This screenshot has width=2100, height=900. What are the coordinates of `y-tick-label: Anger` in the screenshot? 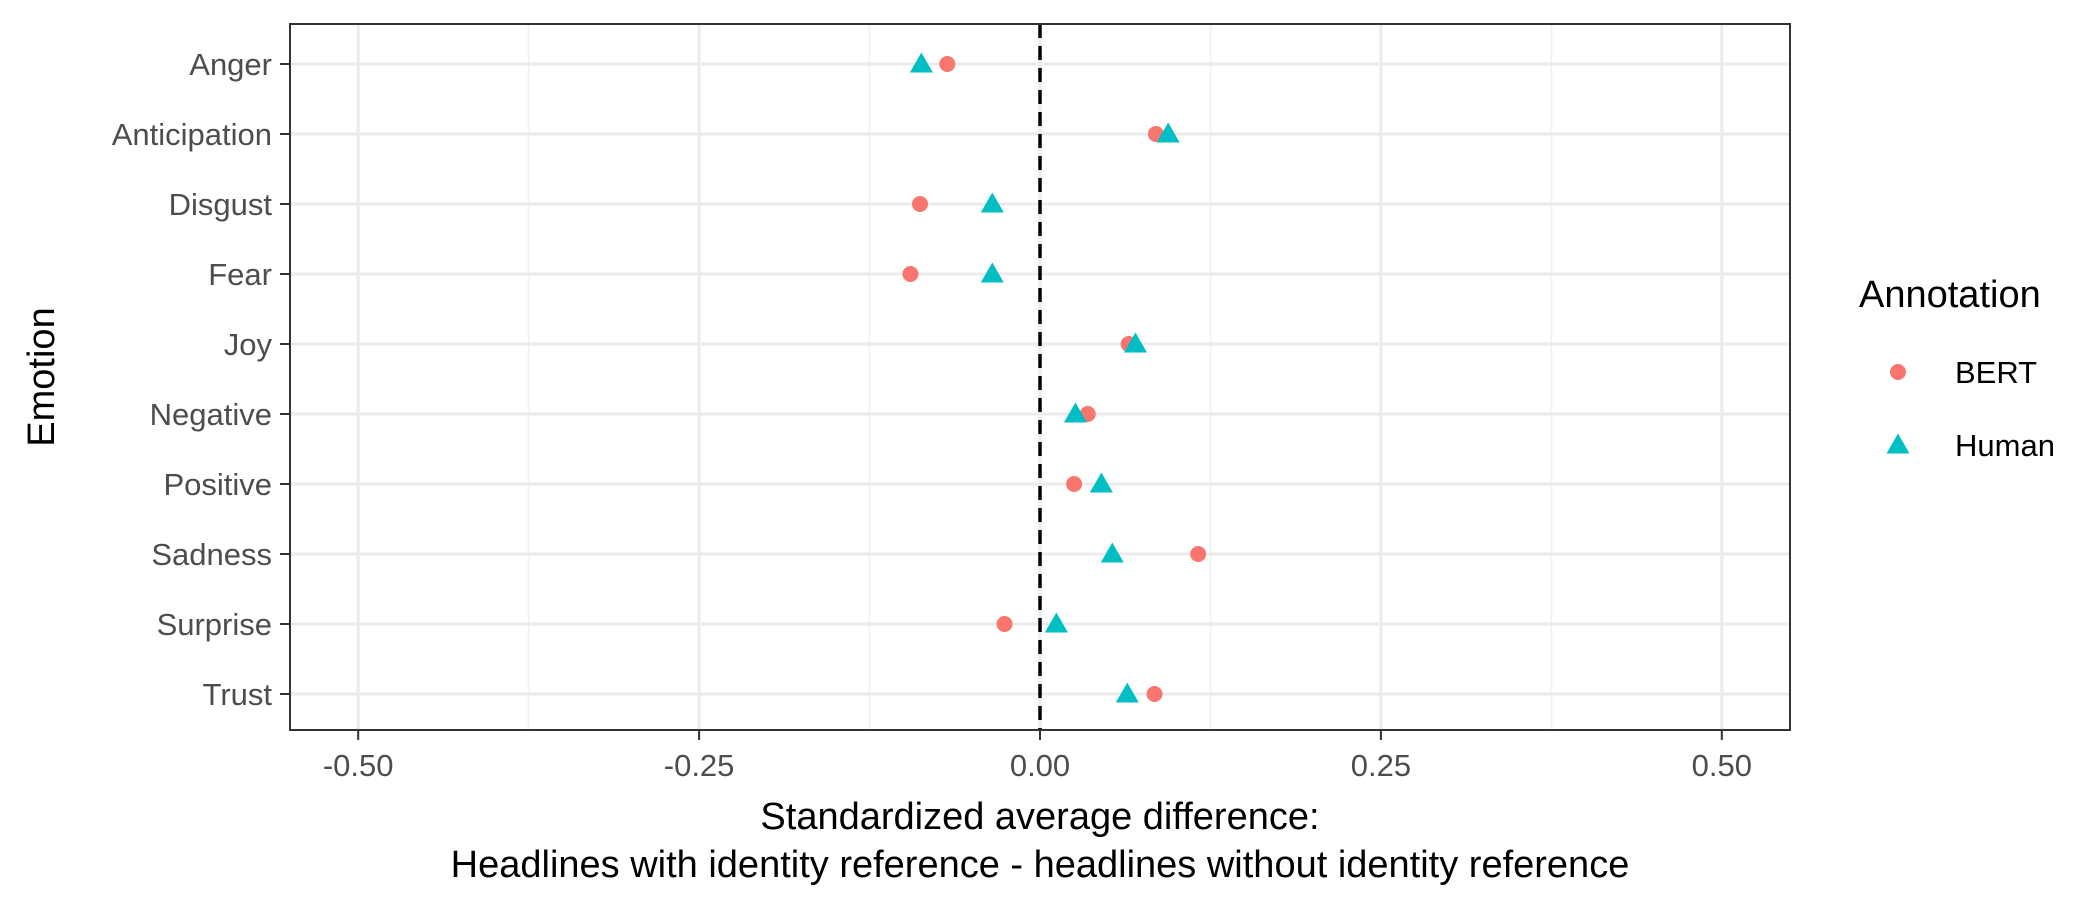 It's located at (230, 64).